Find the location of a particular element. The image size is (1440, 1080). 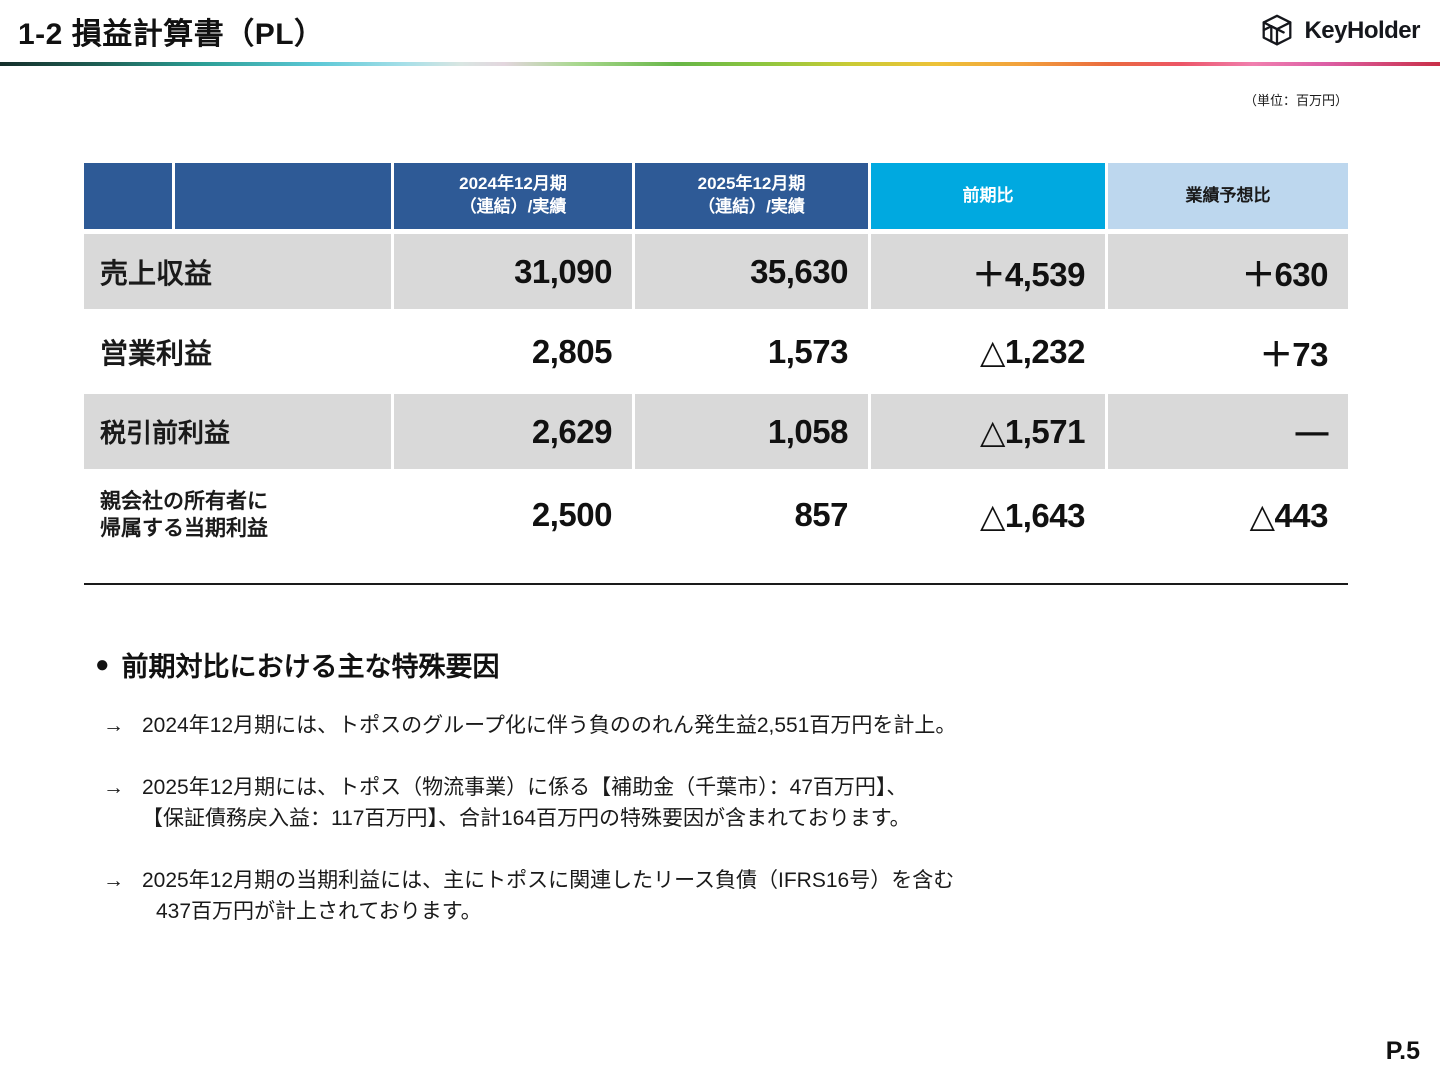

cube-logo-icon is located at coordinates (1277, 31).